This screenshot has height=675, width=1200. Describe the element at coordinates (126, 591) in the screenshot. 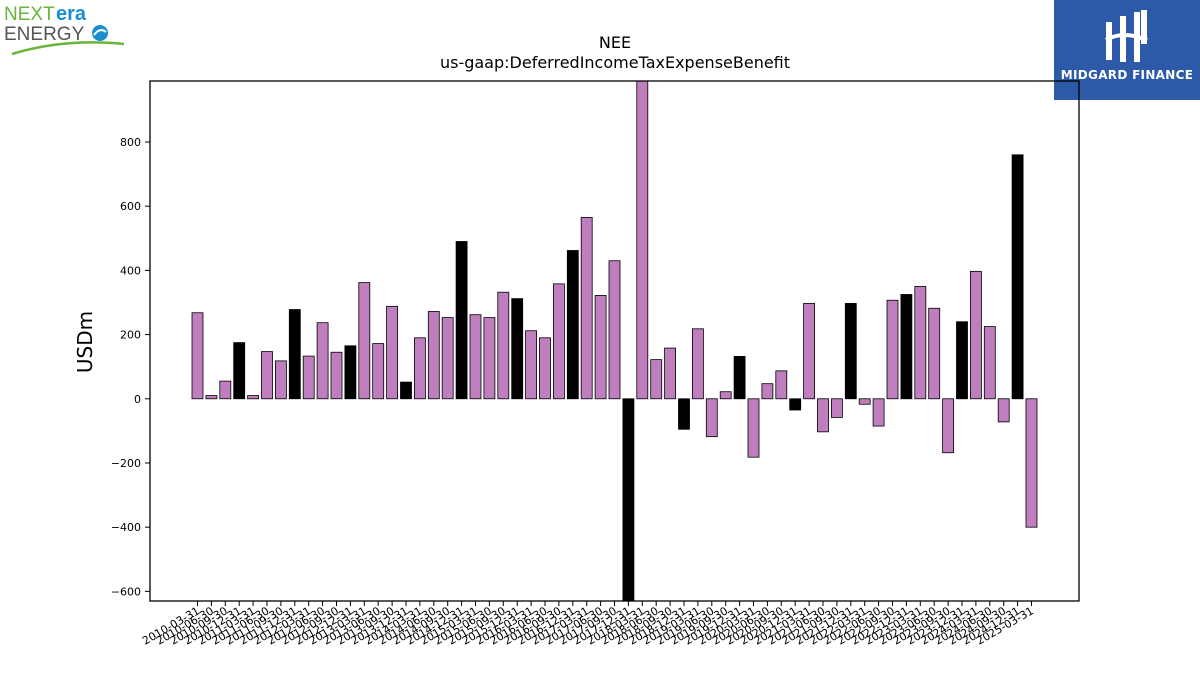

I see `y-tick-label: −600` at that location.